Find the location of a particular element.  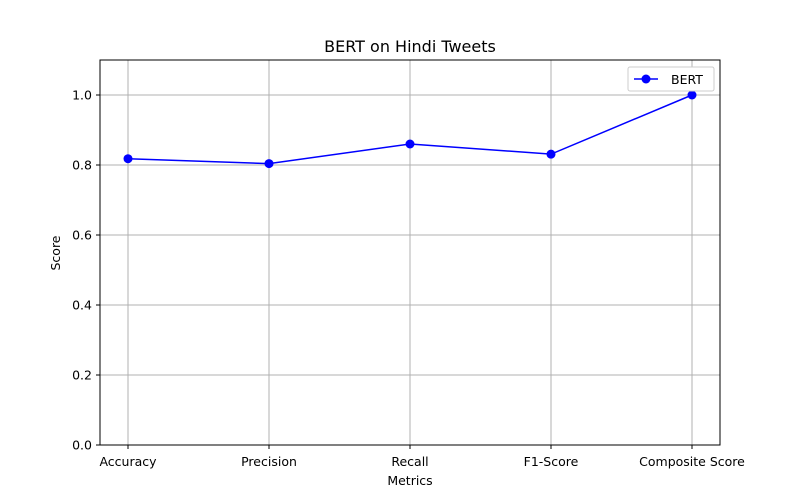

x-tick-label: Recall is located at coordinates (409, 461).